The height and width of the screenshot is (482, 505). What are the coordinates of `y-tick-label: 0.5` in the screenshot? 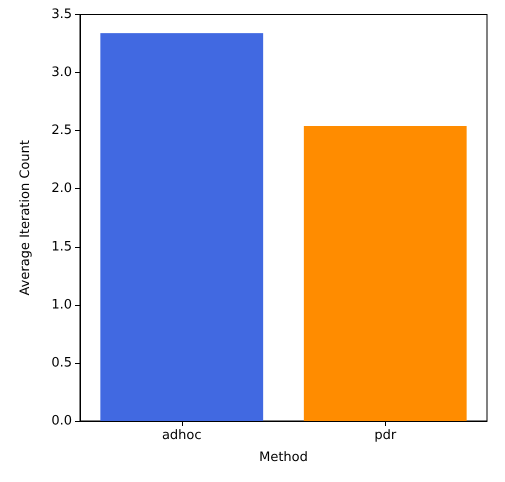 It's located at (61, 362).